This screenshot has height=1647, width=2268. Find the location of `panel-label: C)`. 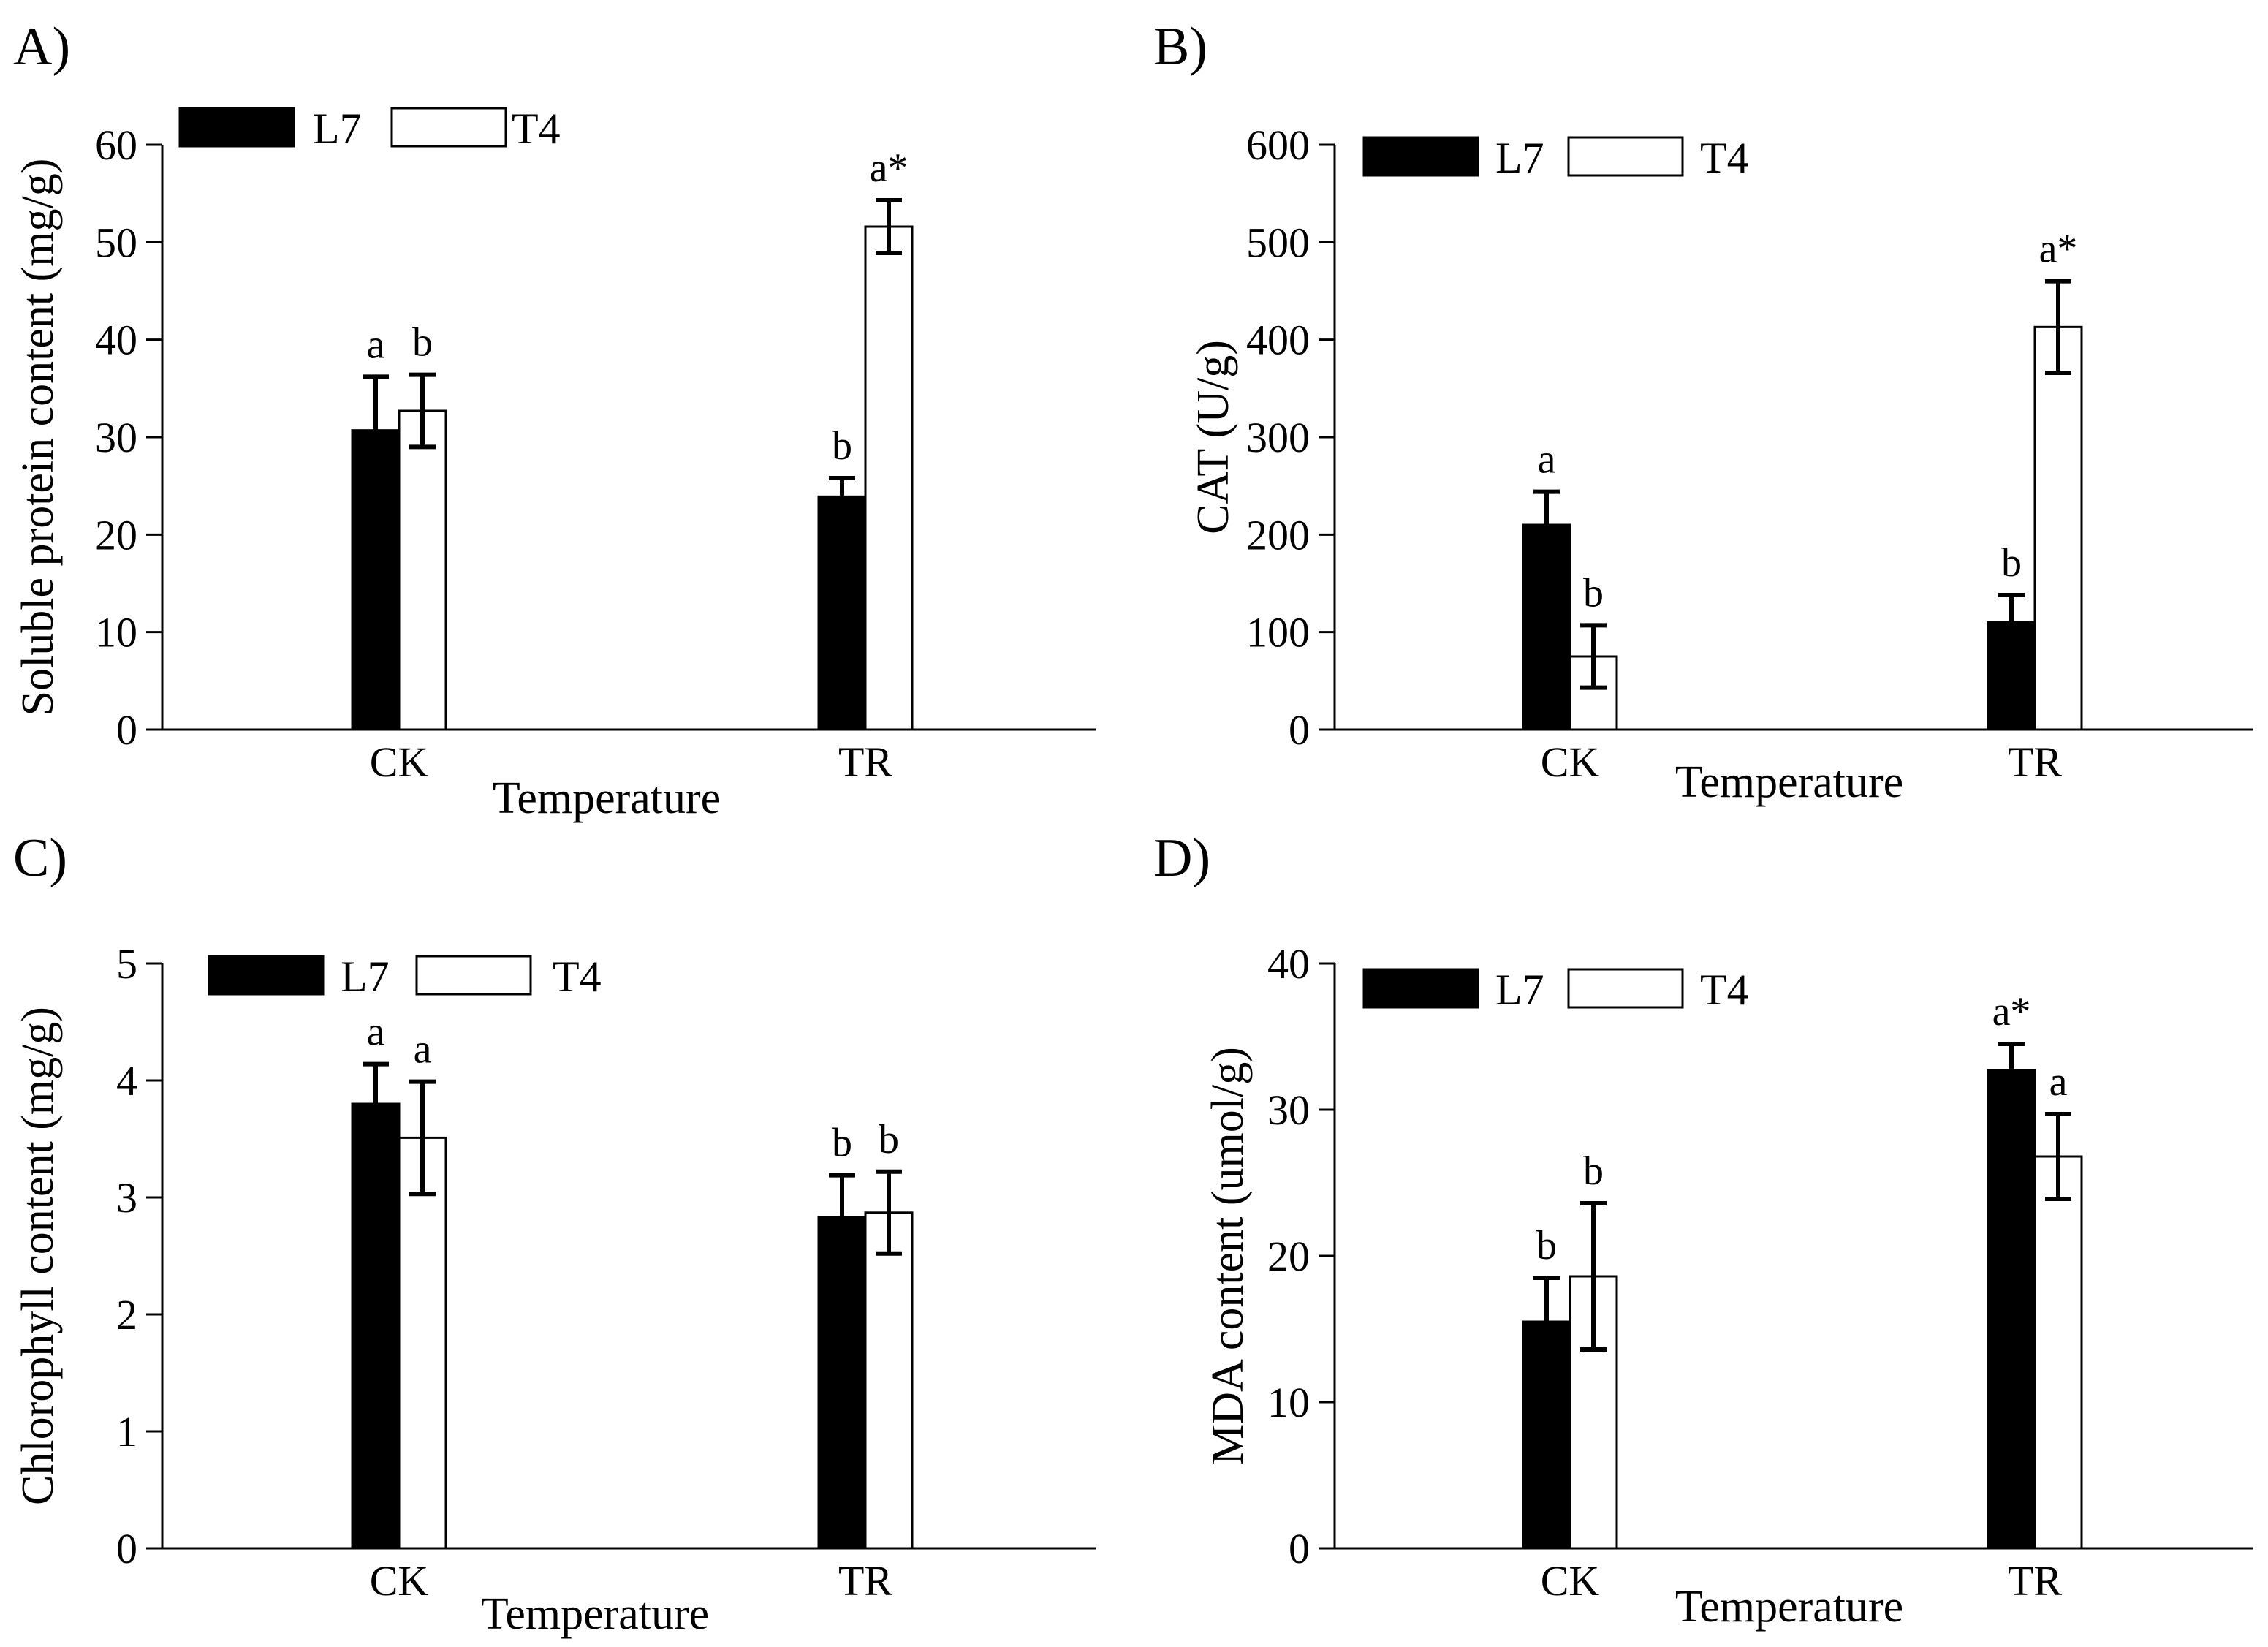

panel-label: C) is located at coordinates (40, 858).